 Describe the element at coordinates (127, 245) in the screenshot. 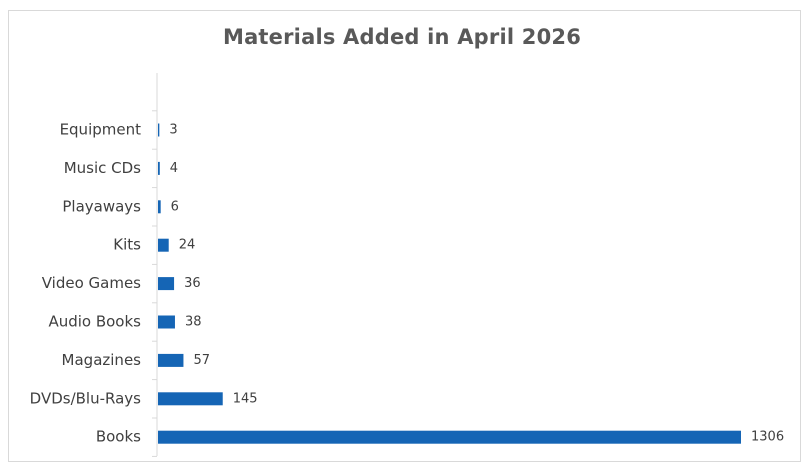

I see `category-label: Kits` at that location.